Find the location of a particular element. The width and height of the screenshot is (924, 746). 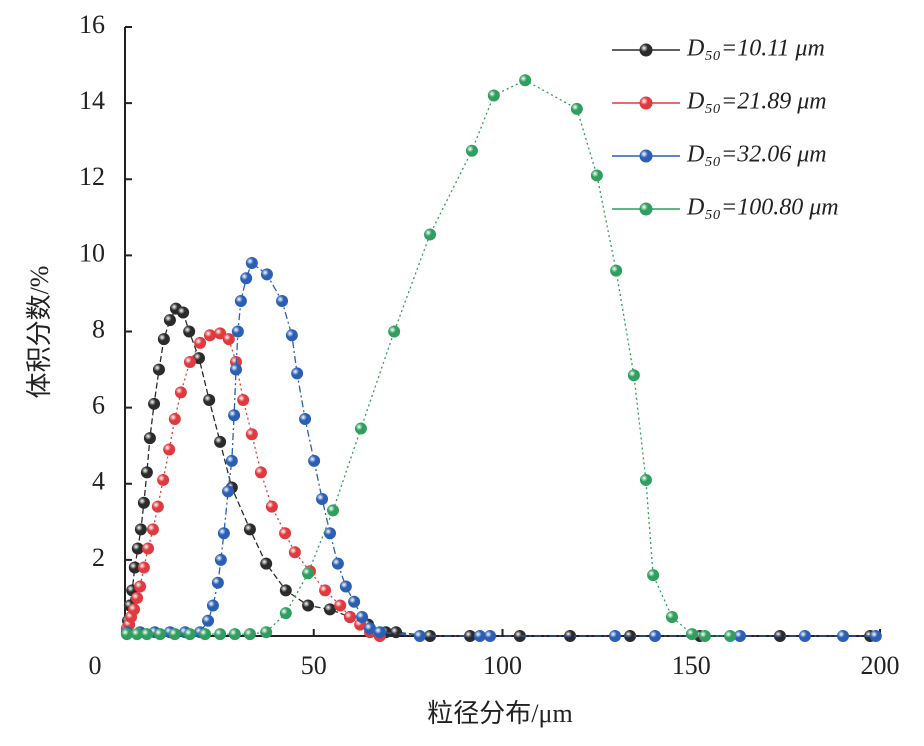

legend-label: D₅₀=100.80 μm is located at coordinates (762, 208).